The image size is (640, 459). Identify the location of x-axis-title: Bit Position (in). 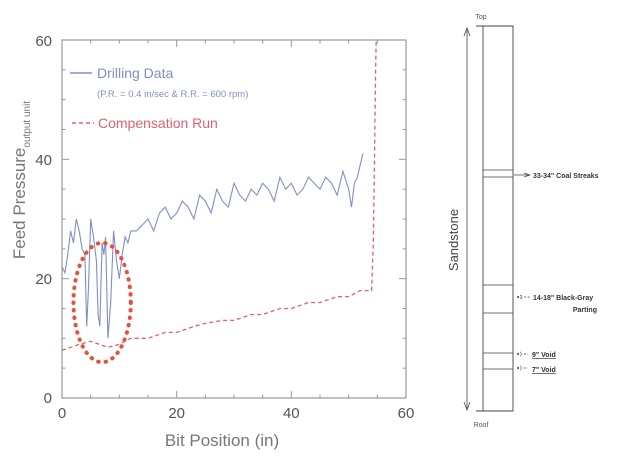
(222, 440).